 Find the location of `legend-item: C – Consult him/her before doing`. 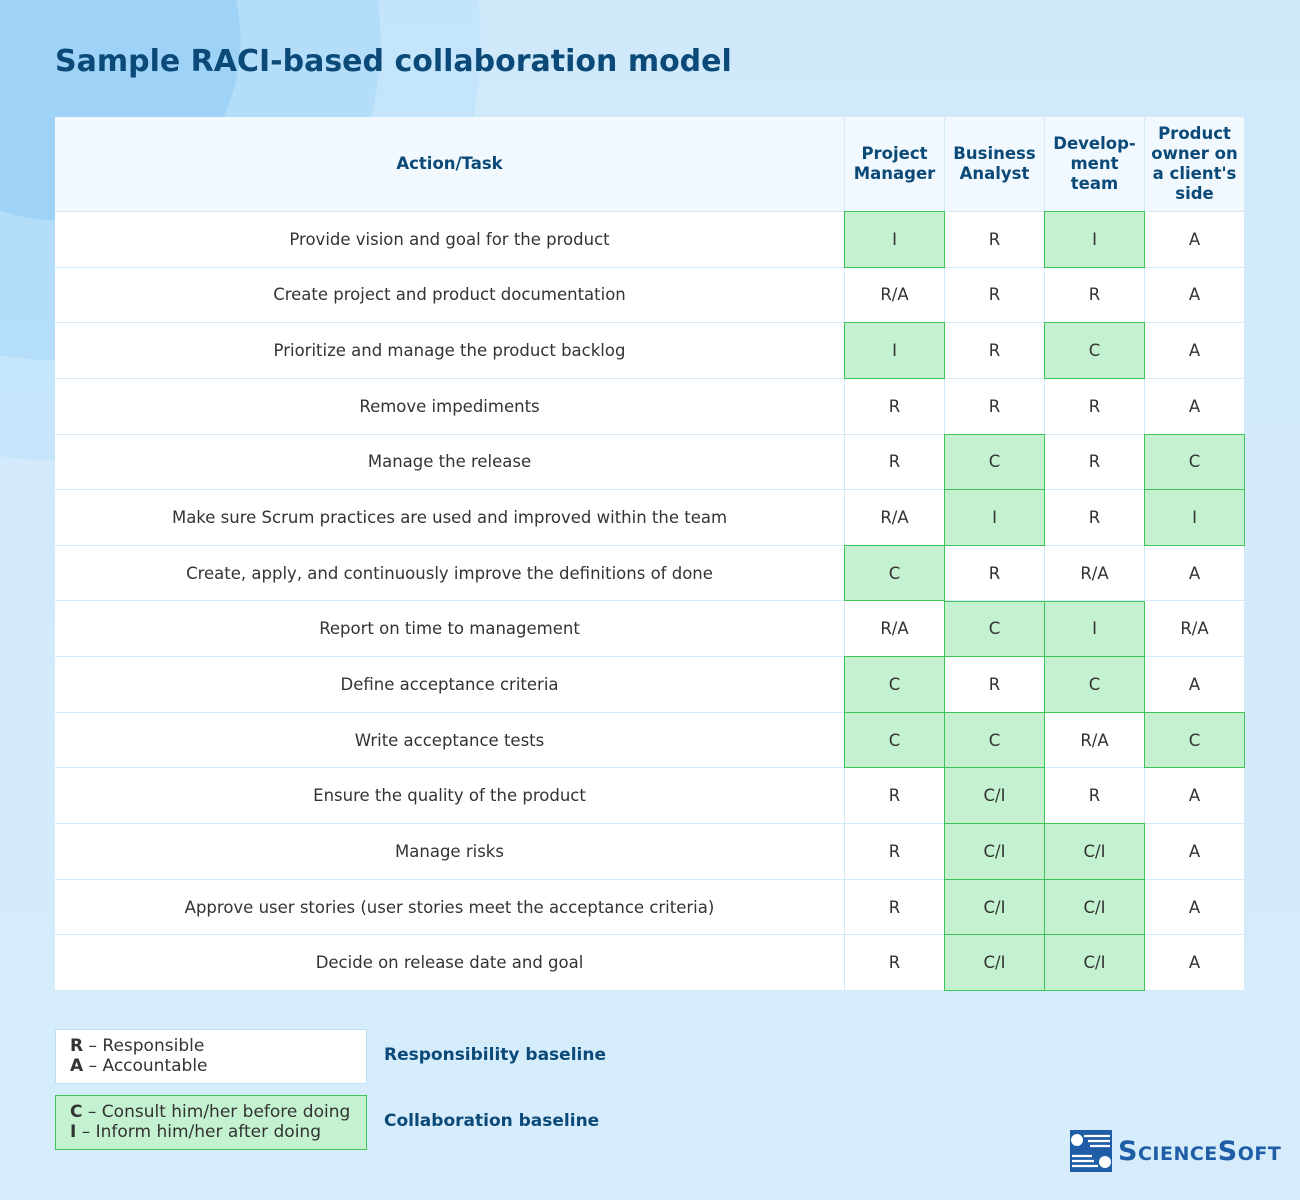

legend-item: C – Consult him/her before doing is located at coordinates (211, 1112).